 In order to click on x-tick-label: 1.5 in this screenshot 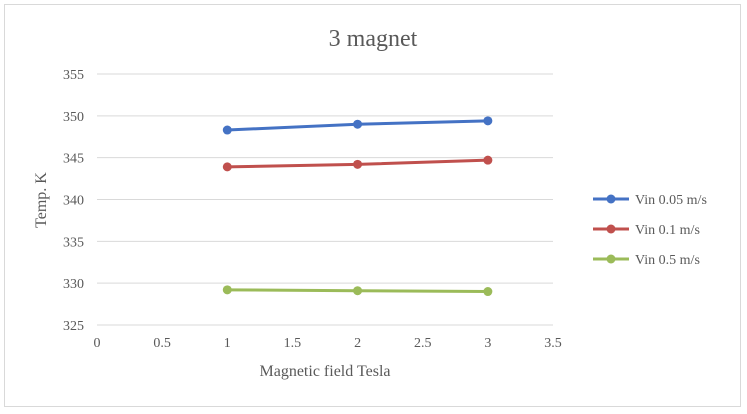, I will do `click(293, 343)`.